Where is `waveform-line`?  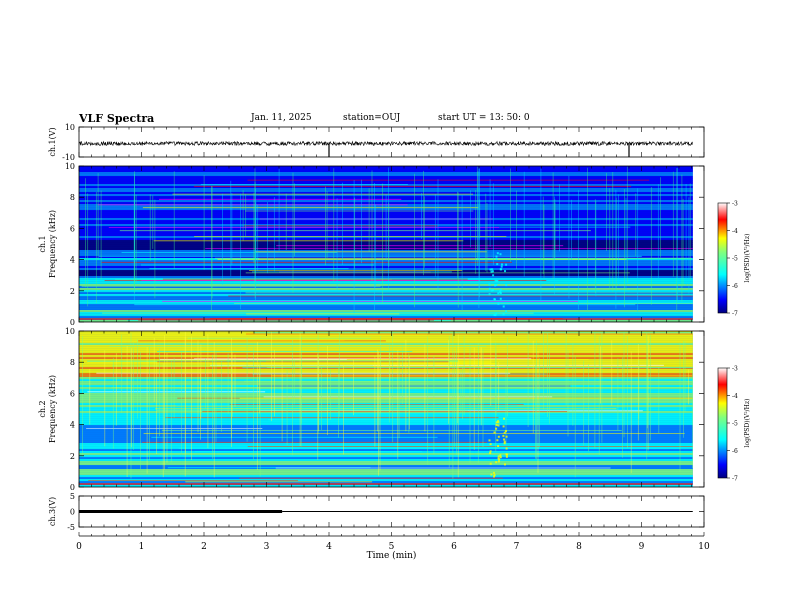 waveform-line is located at coordinates (386, 143).